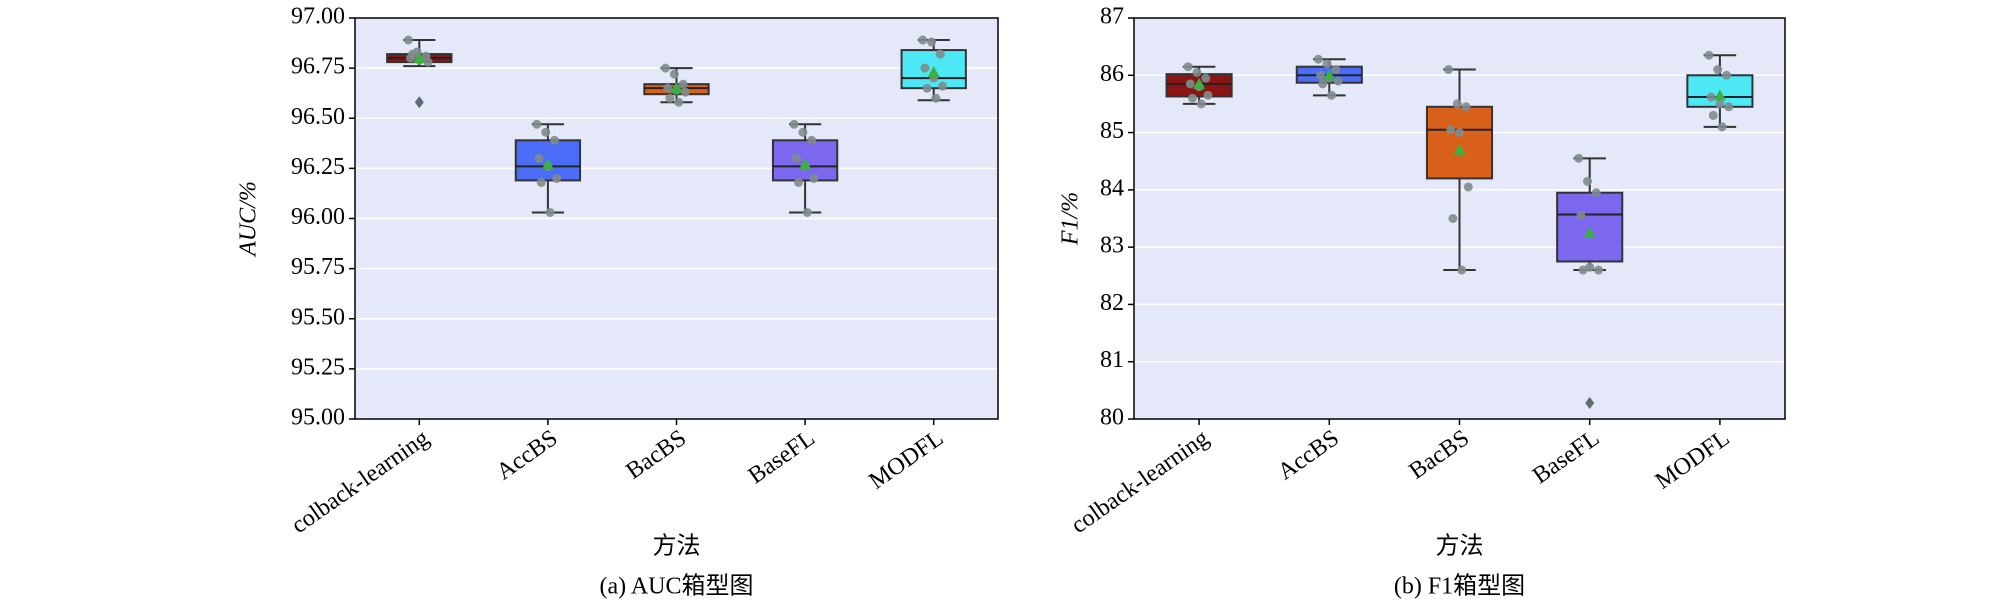 Image resolution: width=2009 pixels, height=607 pixels. I want to click on x-tick-label: BacBS, so click(657, 455).